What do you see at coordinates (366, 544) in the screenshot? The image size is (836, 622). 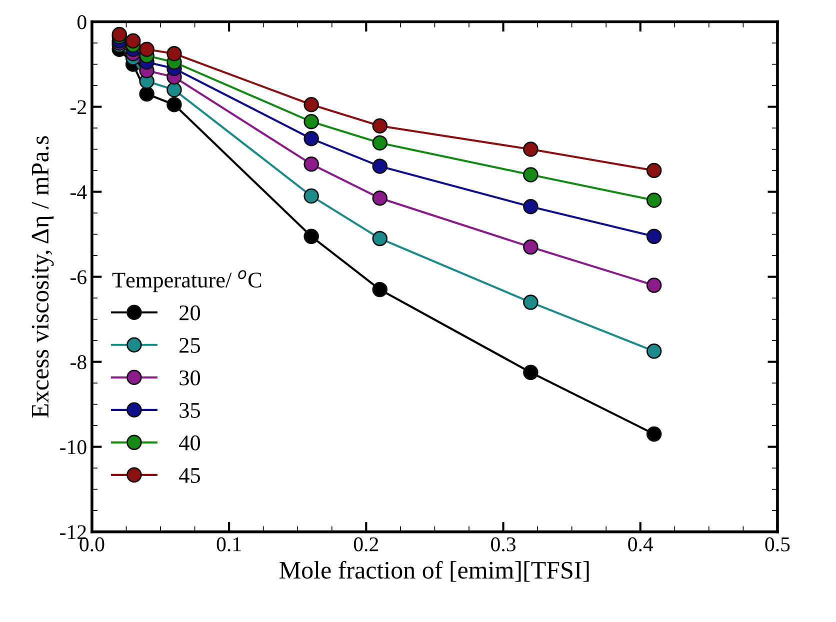 I see `x-tick-label: 0.2` at bounding box center [366, 544].